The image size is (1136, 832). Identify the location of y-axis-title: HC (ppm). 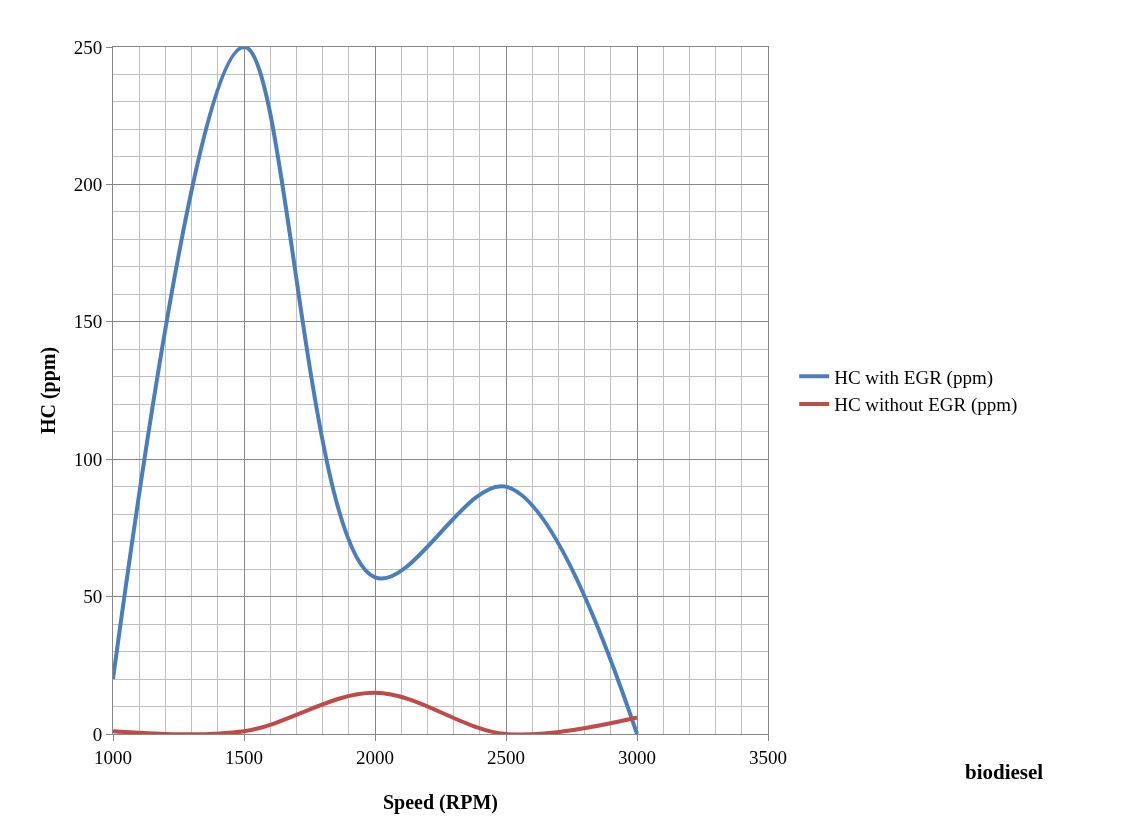
(49, 390).